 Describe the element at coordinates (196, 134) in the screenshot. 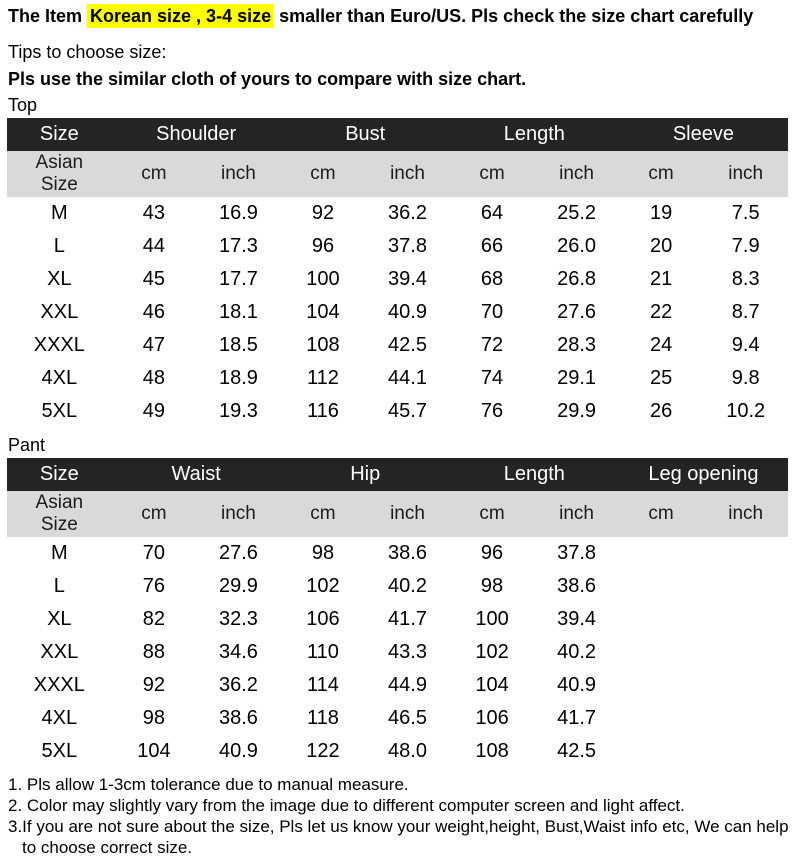

I see `column-header-shoulder: Shoulder` at that location.